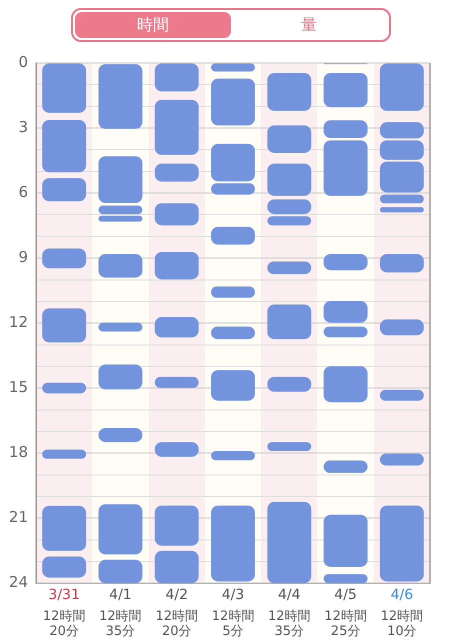 The image size is (463, 640). Describe the element at coordinates (402, 623) in the screenshot. I see `total-label: 12時間10分` at that location.